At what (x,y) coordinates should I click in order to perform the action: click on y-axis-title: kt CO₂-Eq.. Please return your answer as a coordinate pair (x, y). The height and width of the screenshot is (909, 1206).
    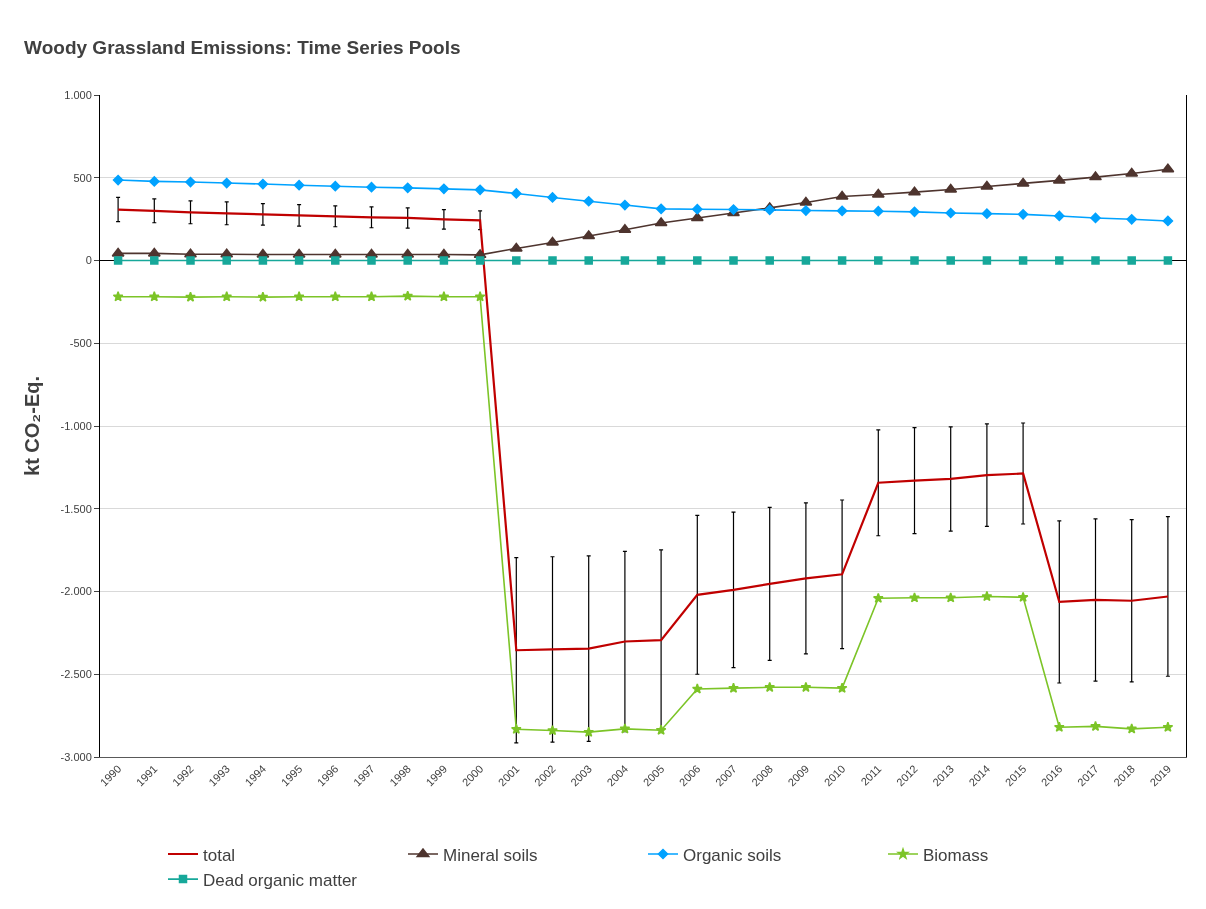
    Looking at the image, I should click on (32, 426).